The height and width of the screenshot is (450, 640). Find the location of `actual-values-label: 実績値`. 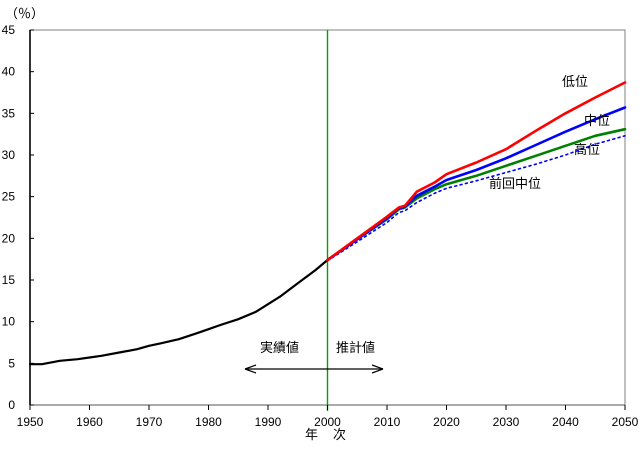

actual-values-label: 実績値 is located at coordinates (280, 347).